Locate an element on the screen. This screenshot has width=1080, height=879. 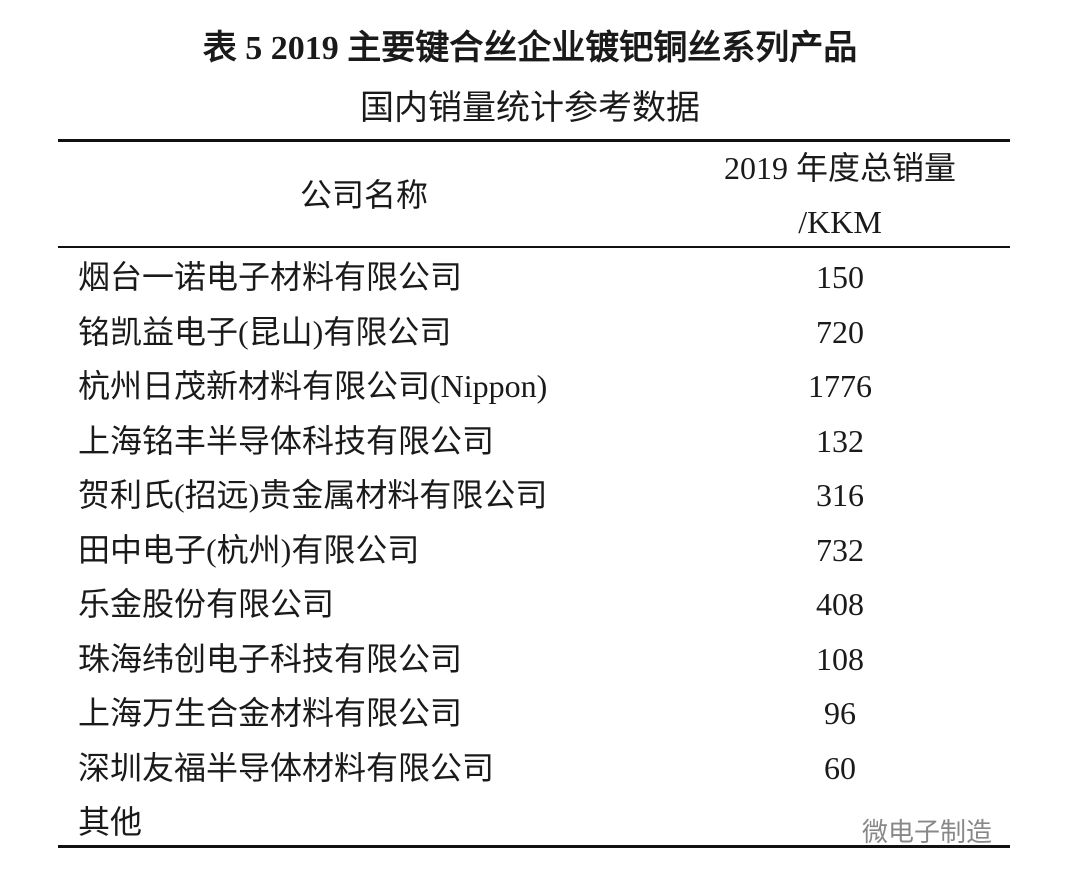
company-name: 乐金股份有限公司 is located at coordinates (206, 604).